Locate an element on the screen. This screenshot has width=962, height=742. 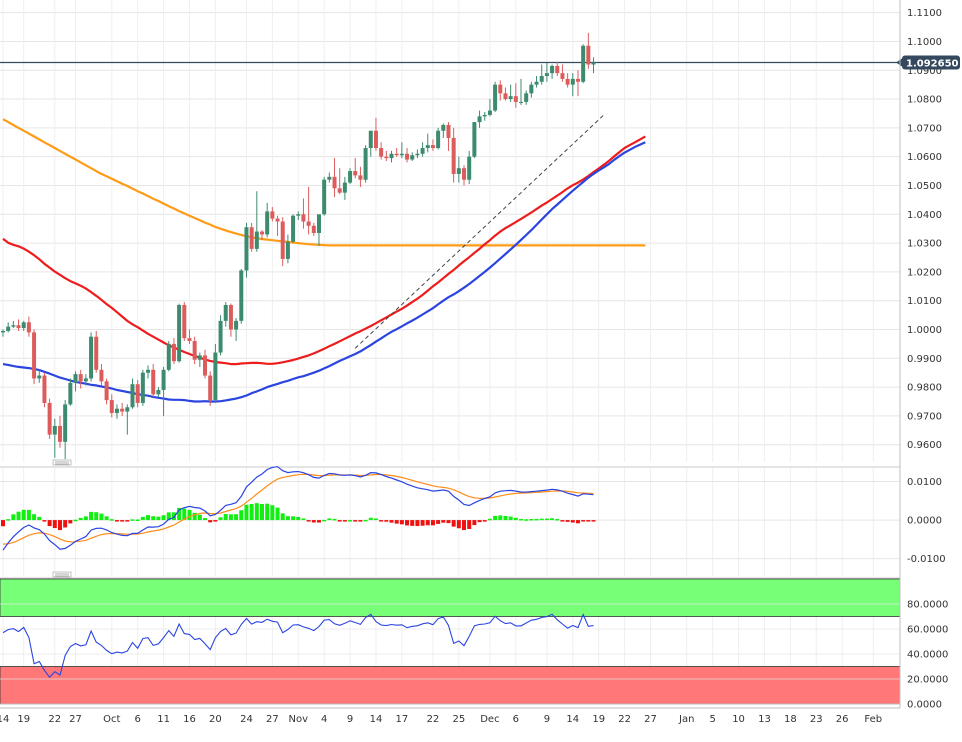
price-tick-label: 0.9900 is located at coordinates (924, 359).